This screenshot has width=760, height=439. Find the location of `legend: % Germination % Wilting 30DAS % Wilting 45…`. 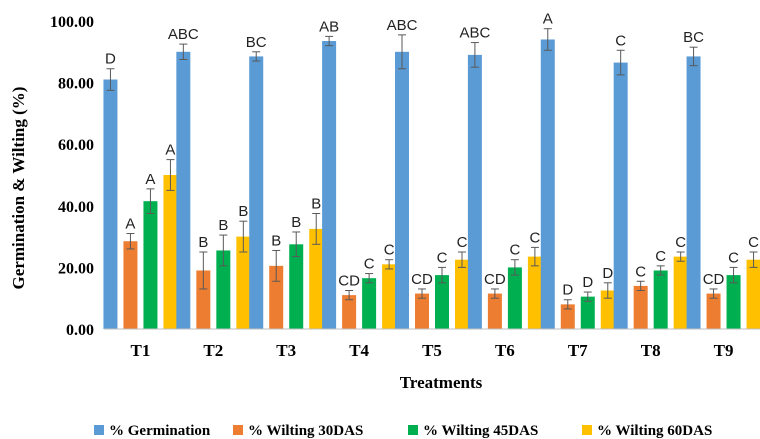

legend: % Germination % Wilting 30DAS % Wilting 45… is located at coordinates (403, 431).